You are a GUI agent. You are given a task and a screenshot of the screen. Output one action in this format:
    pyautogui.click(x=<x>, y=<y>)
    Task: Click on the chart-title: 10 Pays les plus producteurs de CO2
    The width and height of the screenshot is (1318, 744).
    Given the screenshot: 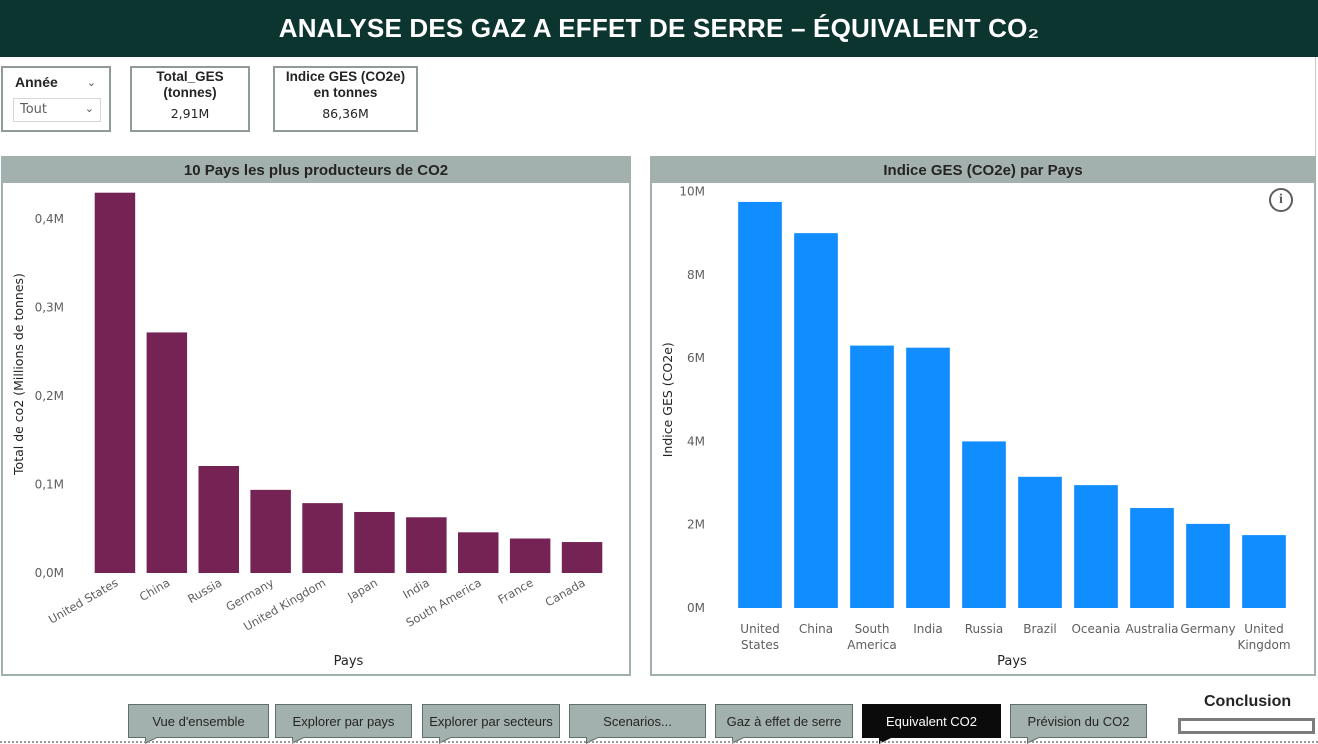 What is the action you would take?
    pyautogui.click(x=316, y=170)
    